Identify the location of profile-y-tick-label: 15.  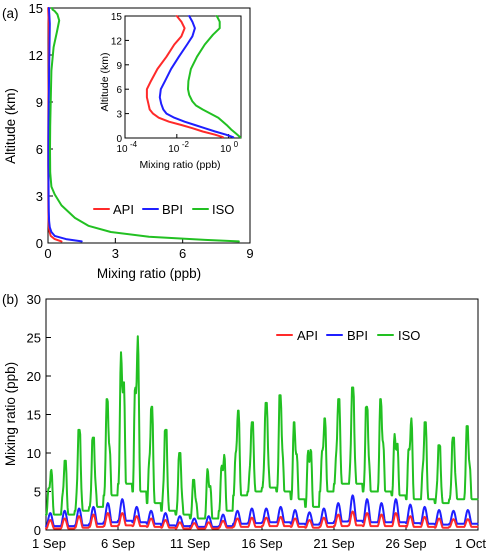
(36, 8).